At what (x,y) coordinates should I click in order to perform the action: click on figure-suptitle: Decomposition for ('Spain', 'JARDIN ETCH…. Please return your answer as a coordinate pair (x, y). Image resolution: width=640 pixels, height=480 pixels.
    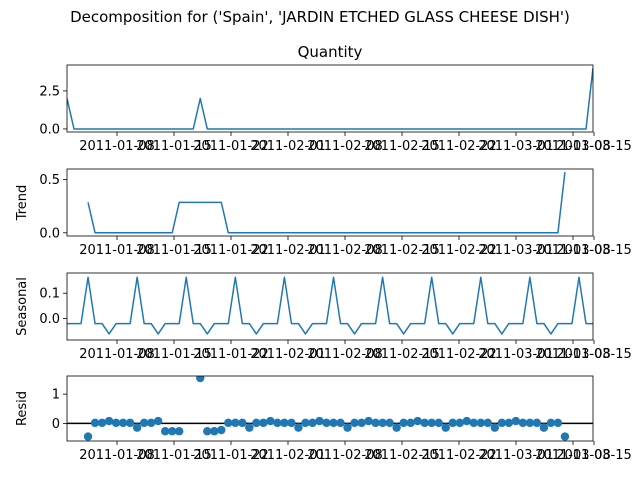
    Looking at the image, I should click on (320, 17).